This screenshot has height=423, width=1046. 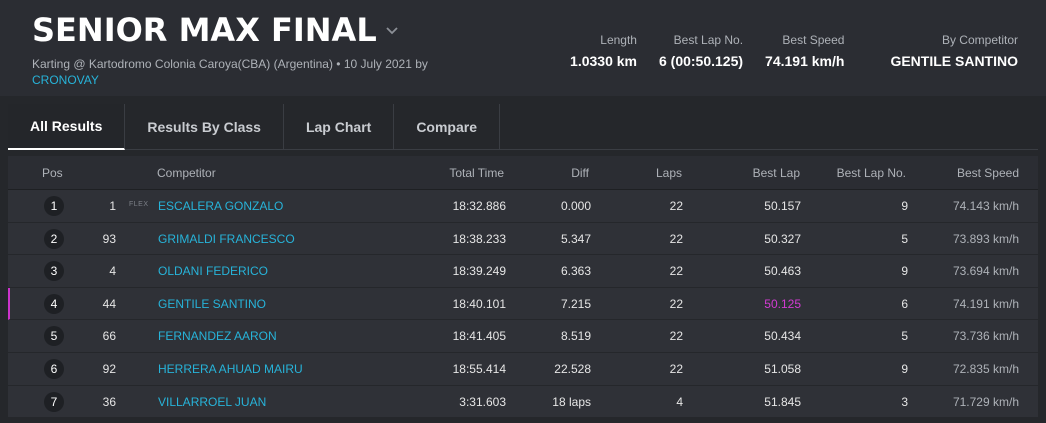 I want to click on tab-results-by-class: Results By Class, so click(x=204, y=127).